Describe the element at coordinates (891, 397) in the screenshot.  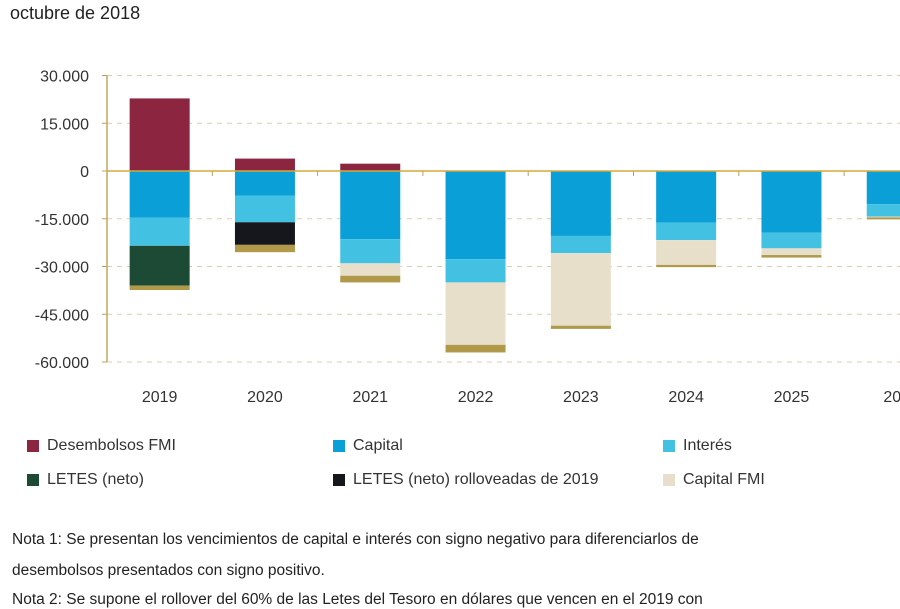
I see `x-tick-label: 202` at that location.